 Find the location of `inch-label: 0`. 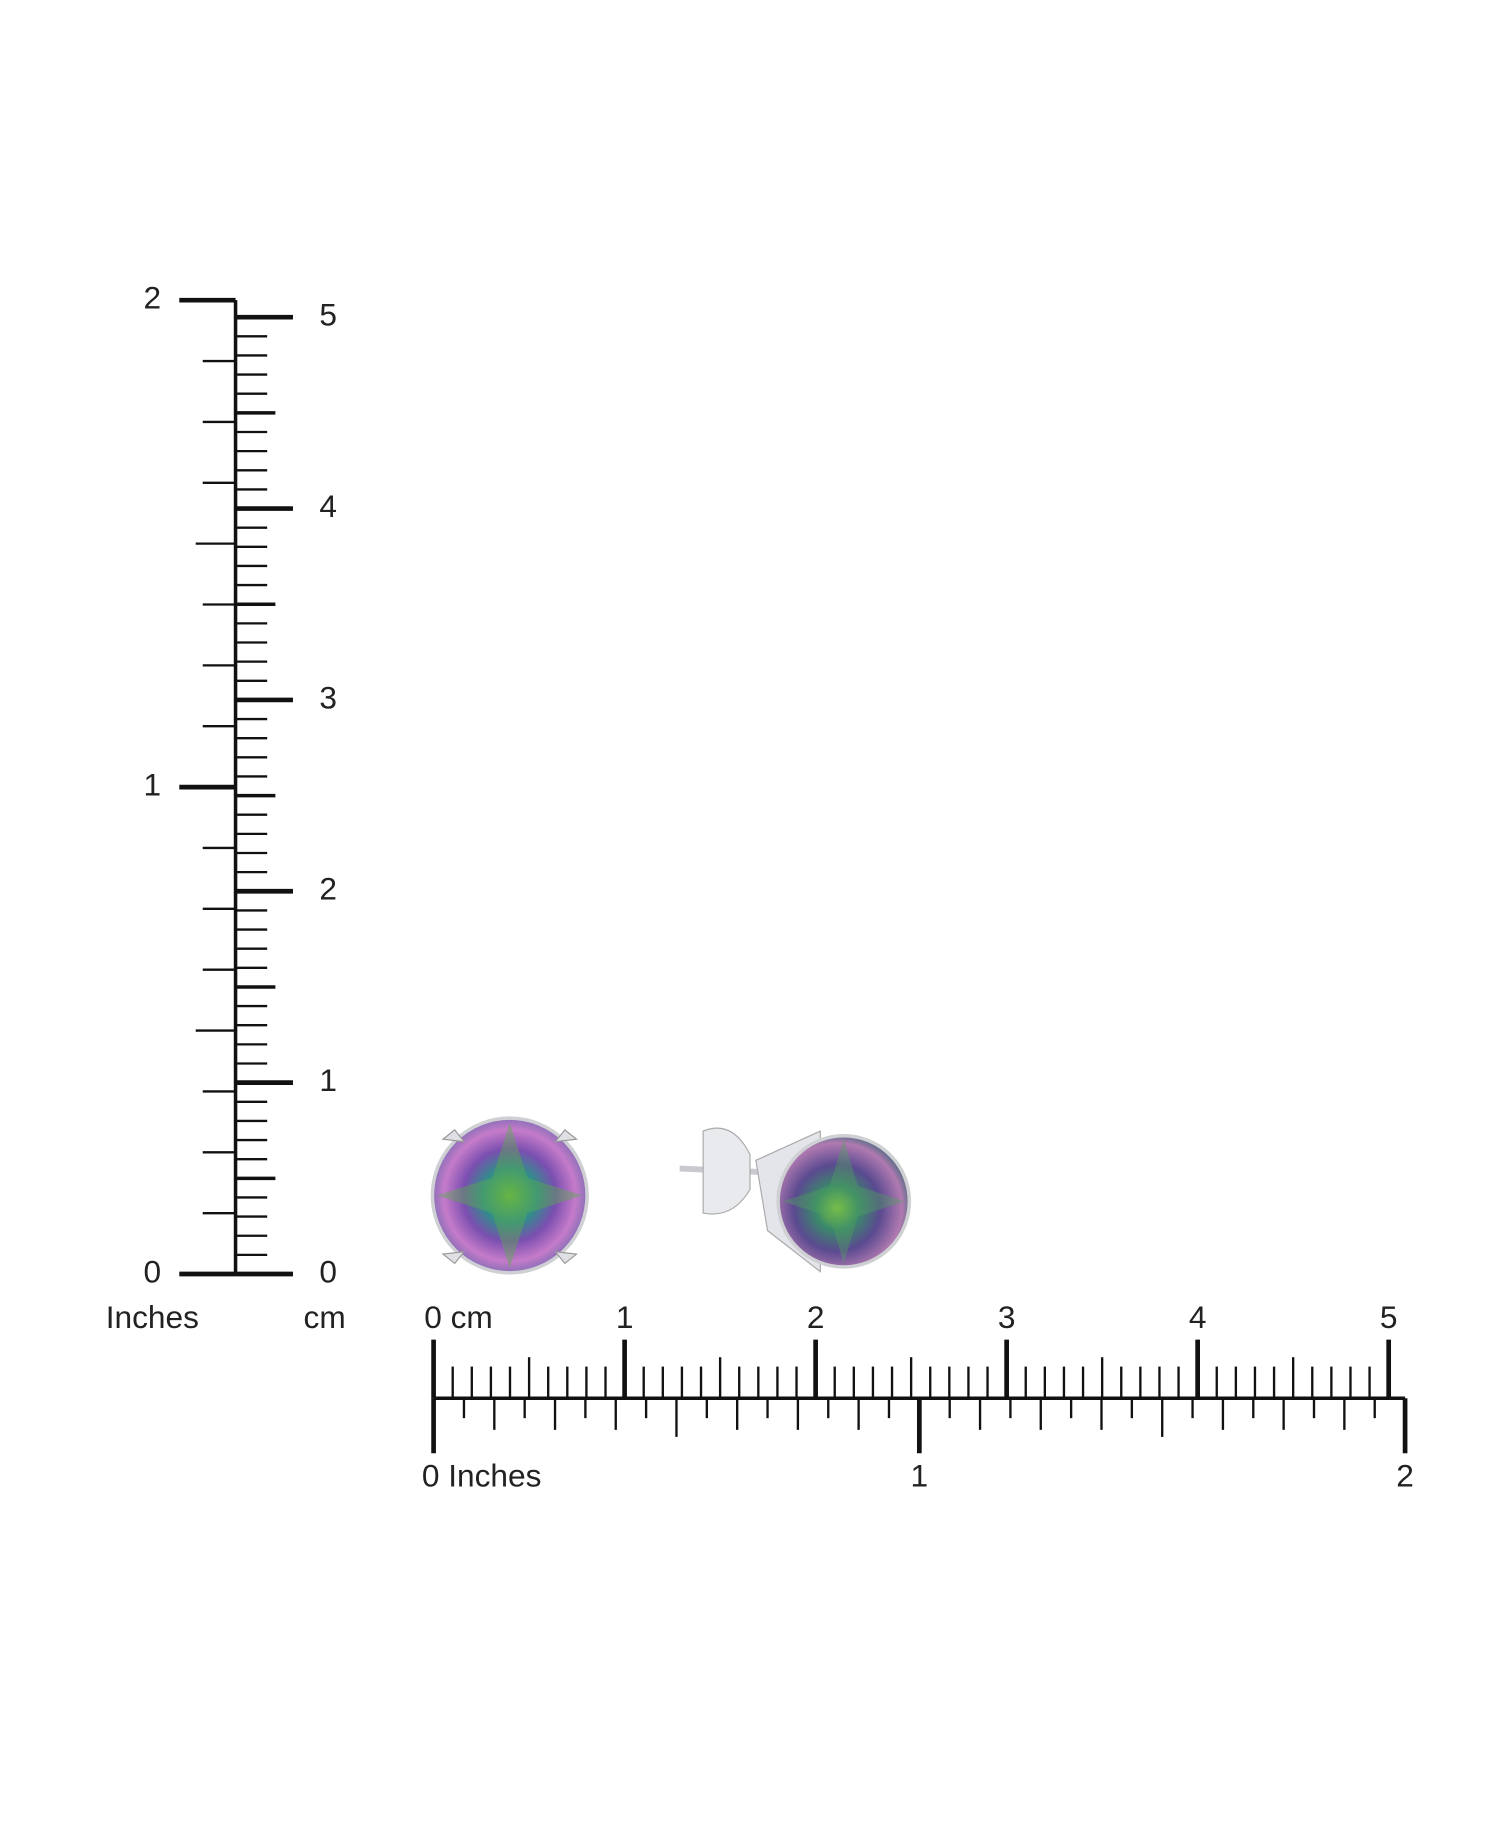

inch-label: 0 is located at coordinates (153, 1271).